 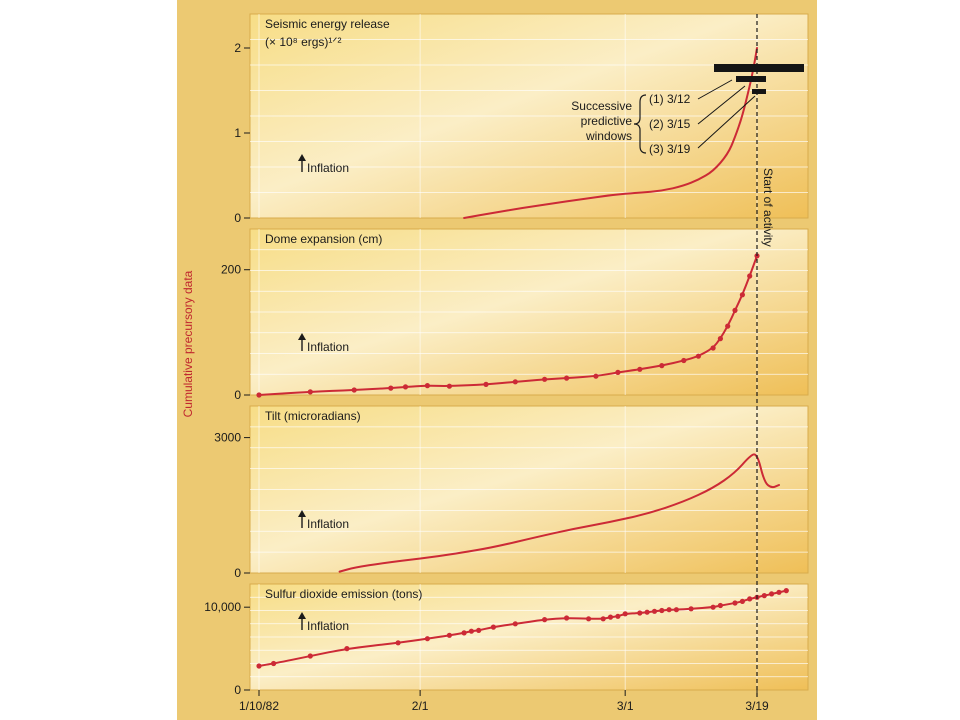 What do you see at coordinates (670, 149) in the screenshot?
I see `window-label-3: (3) 3/19` at bounding box center [670, 149].